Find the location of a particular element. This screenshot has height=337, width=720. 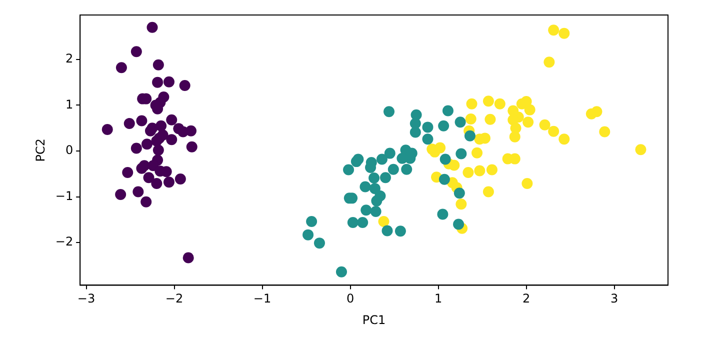

y-tick-label: 0 is located at coordinates (69, 150).